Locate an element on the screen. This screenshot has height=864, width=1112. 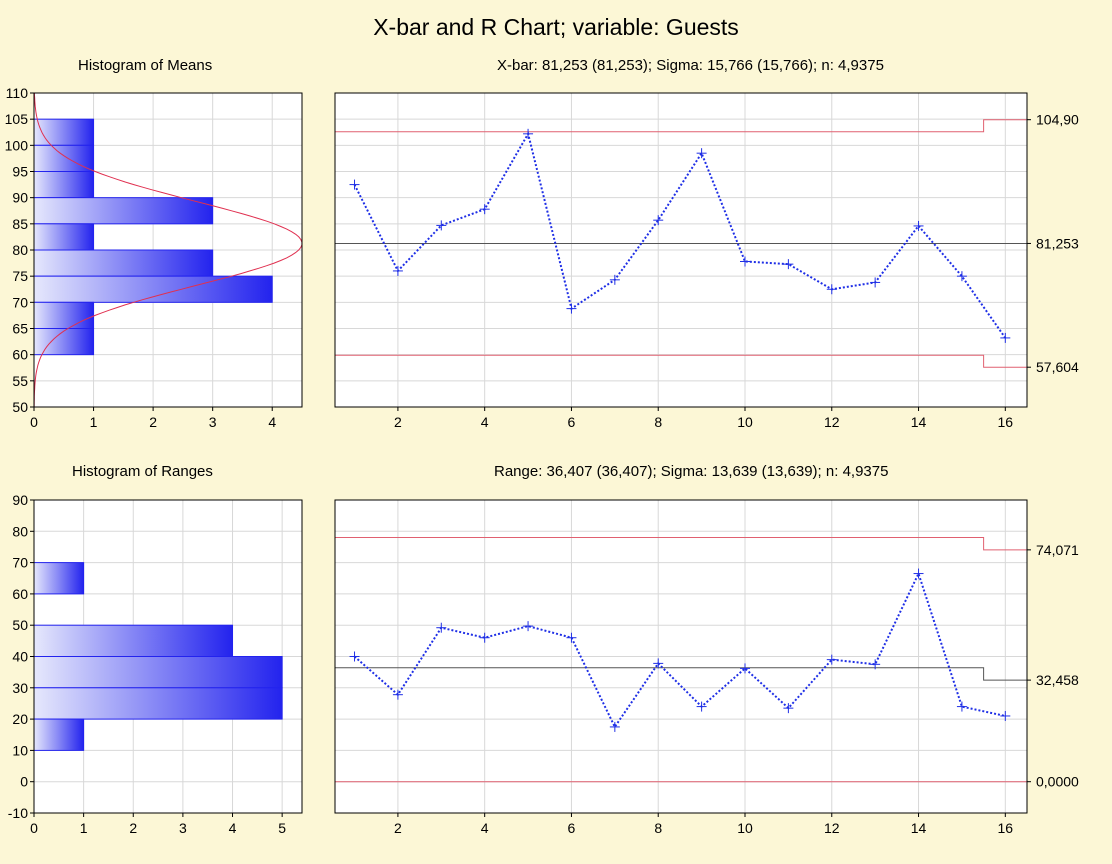
y-tick-label: 0 is located at coordinates (24, 782).